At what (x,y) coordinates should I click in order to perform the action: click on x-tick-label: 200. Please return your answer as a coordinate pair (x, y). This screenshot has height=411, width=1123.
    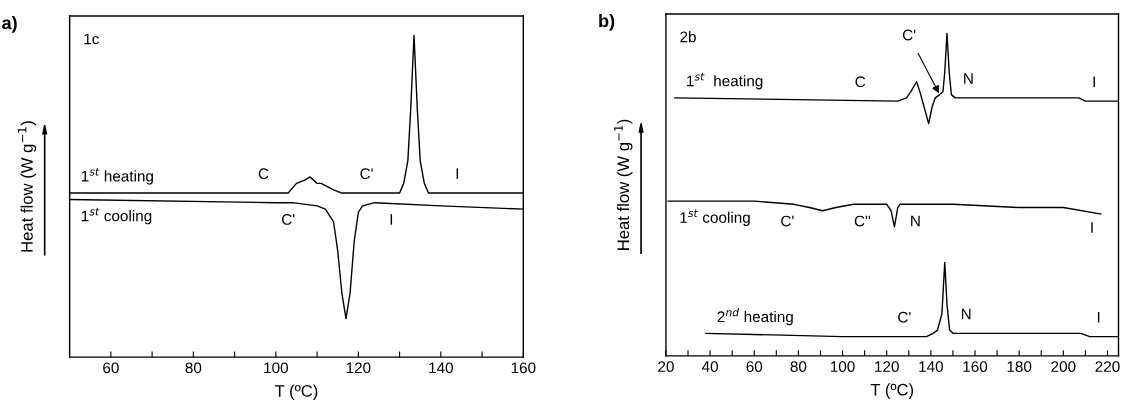
    Looking at the image, I should click on (1063, 367).